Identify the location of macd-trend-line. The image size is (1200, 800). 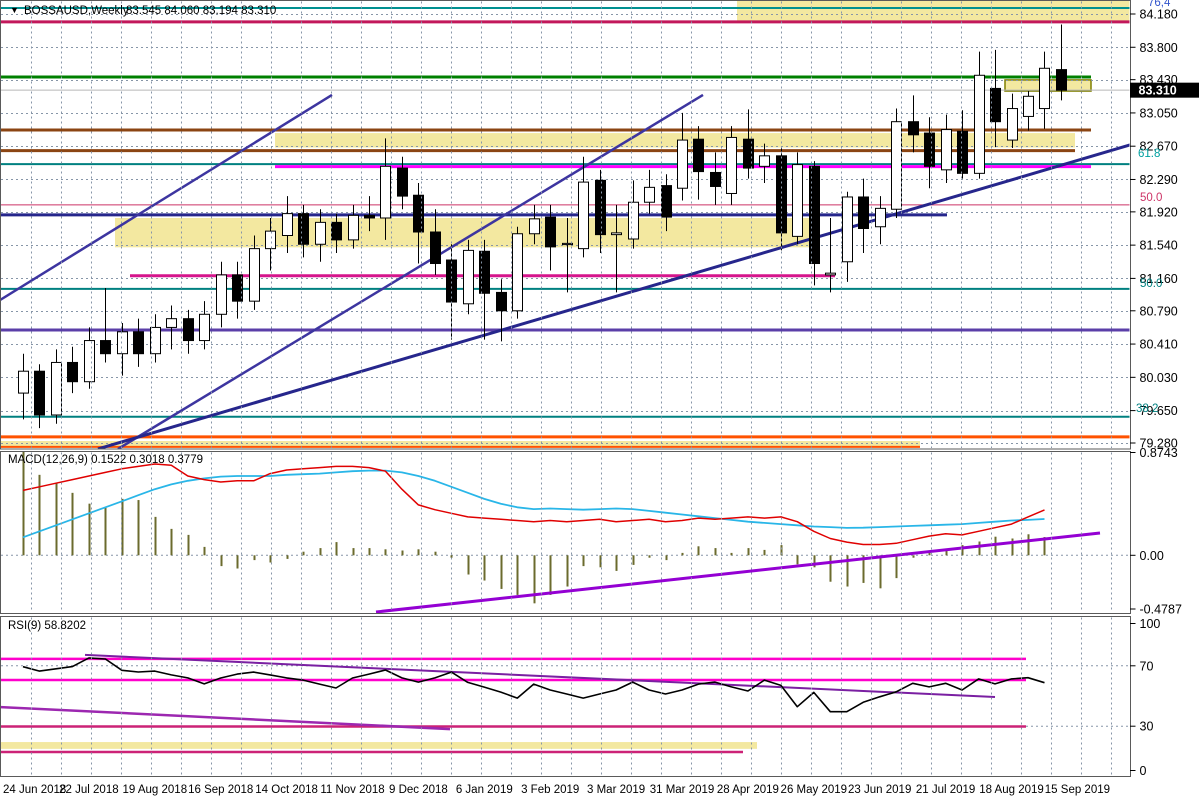
(738, 572).